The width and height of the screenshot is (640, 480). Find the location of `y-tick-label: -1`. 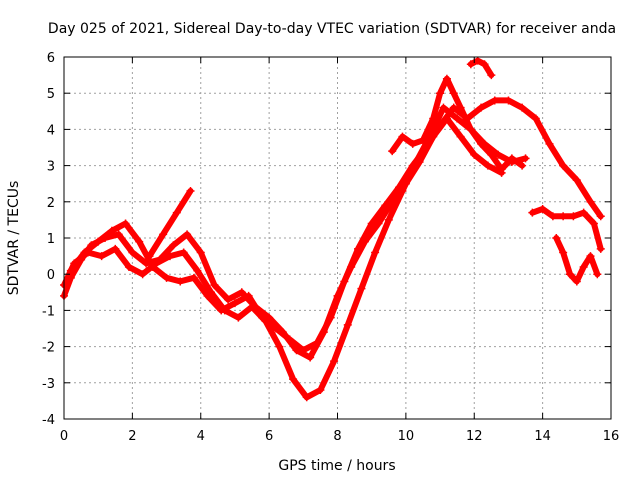

y-tick-label: -1 is located at coordinates (48, 311).